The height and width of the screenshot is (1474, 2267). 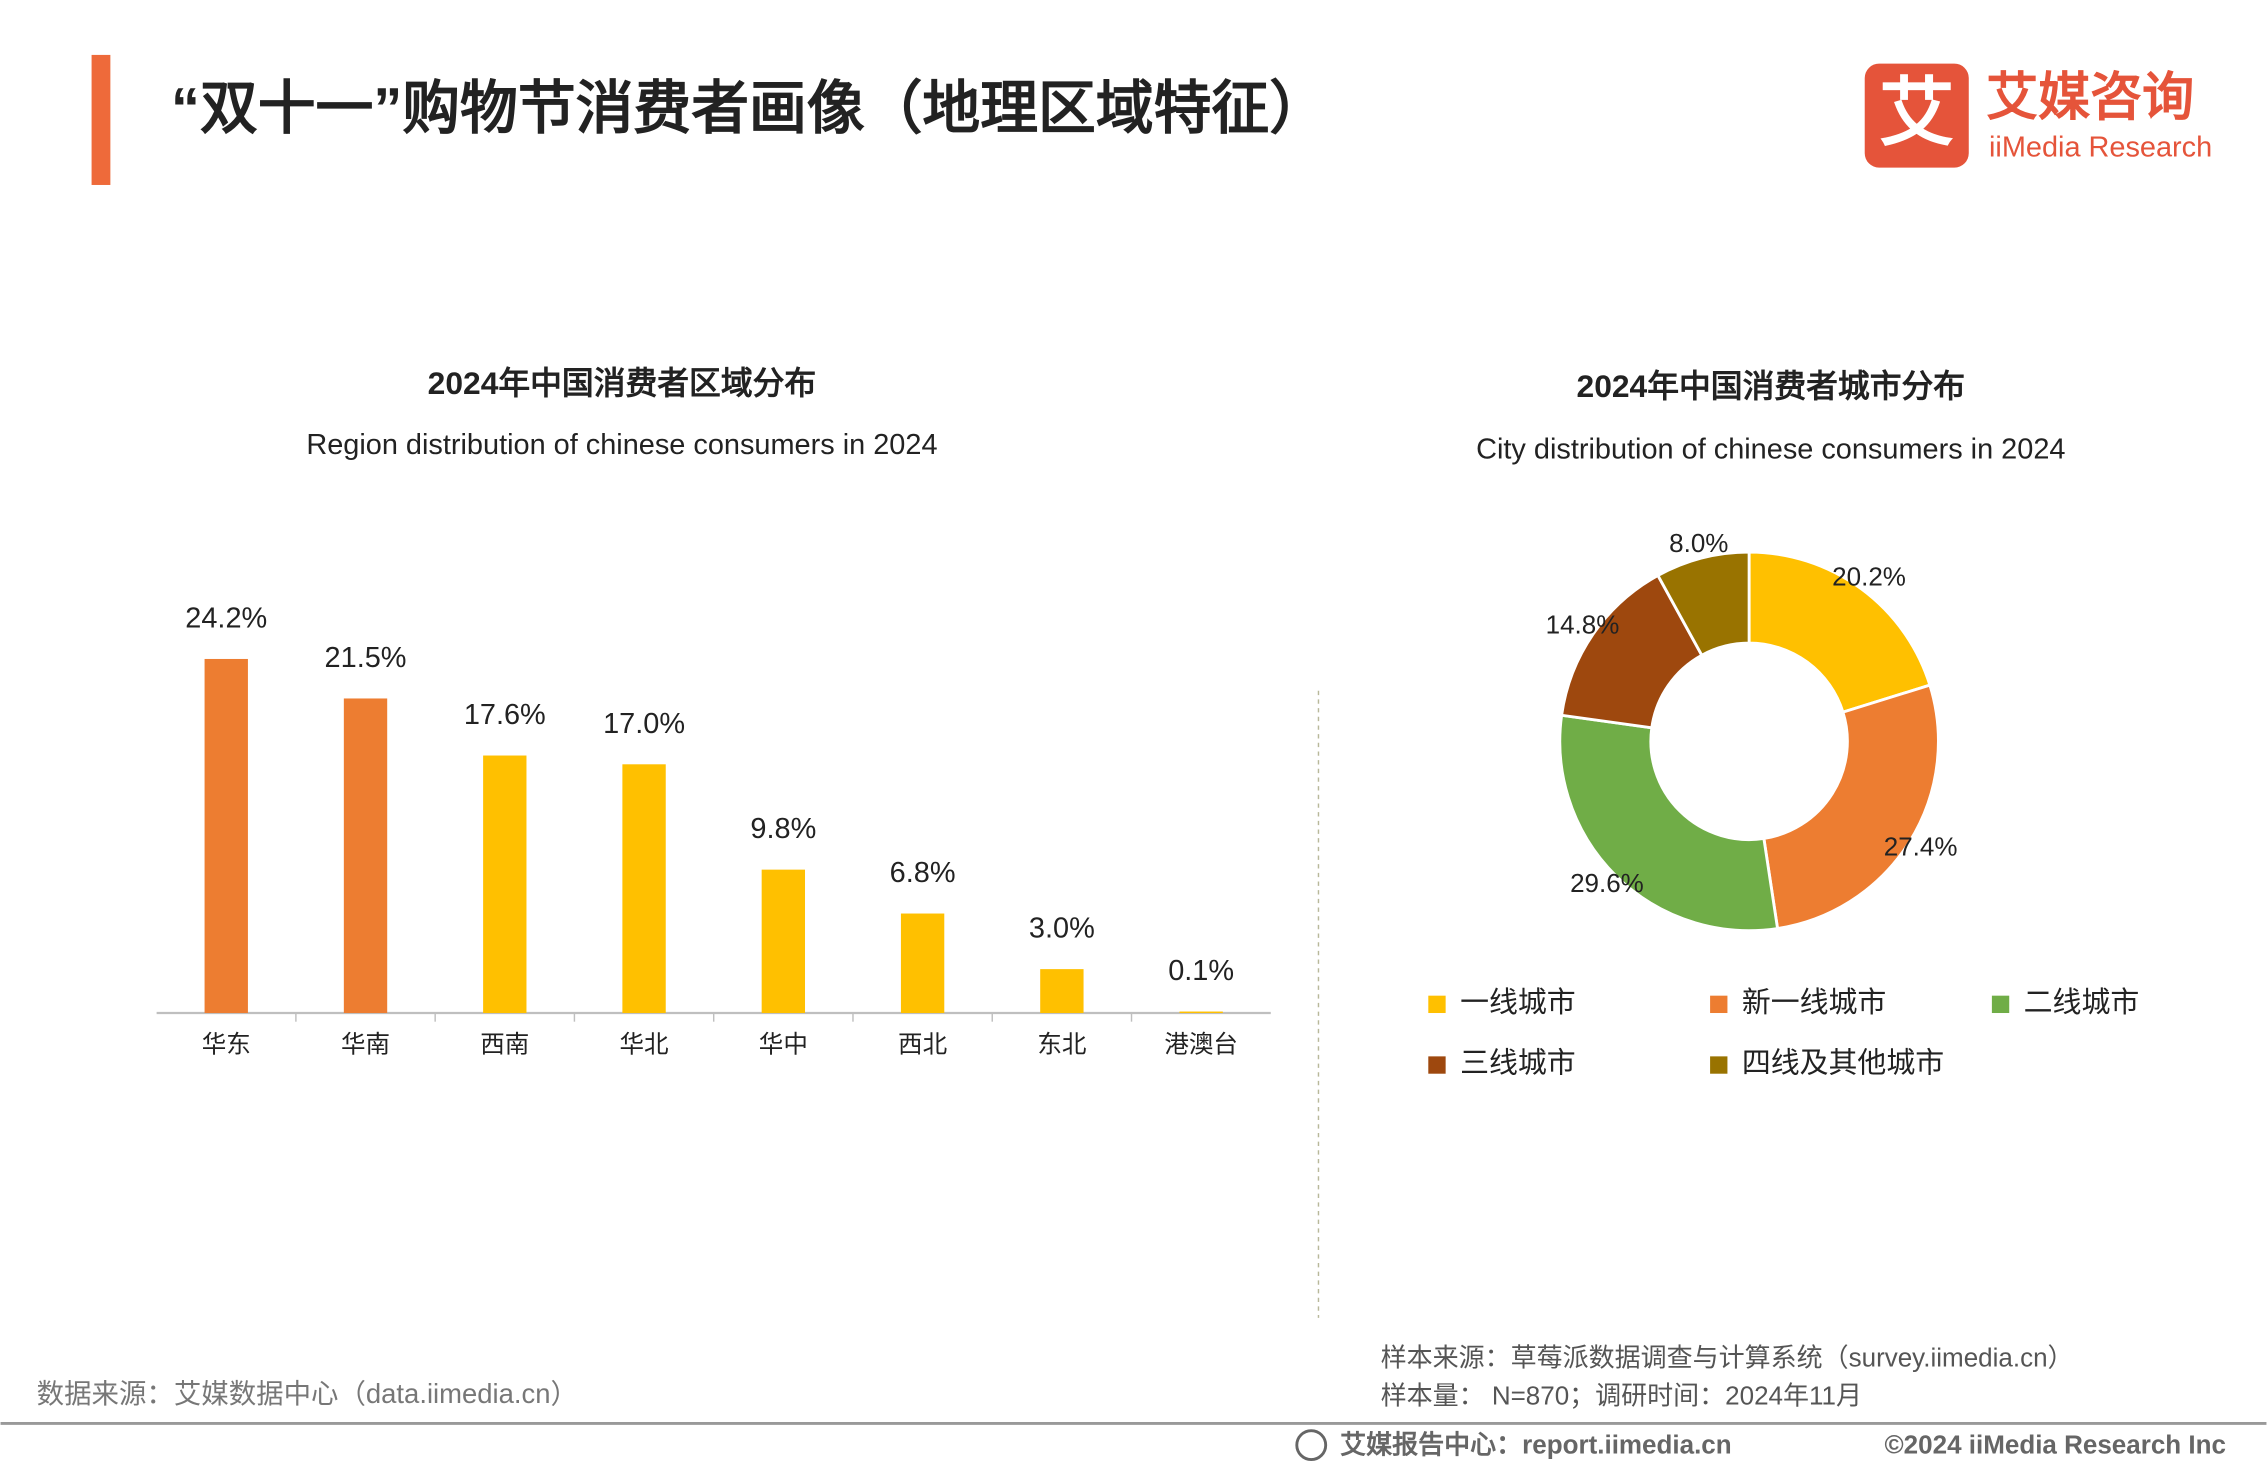 I want to click on value-label: 20.2%, so click(x=1869, y=576).